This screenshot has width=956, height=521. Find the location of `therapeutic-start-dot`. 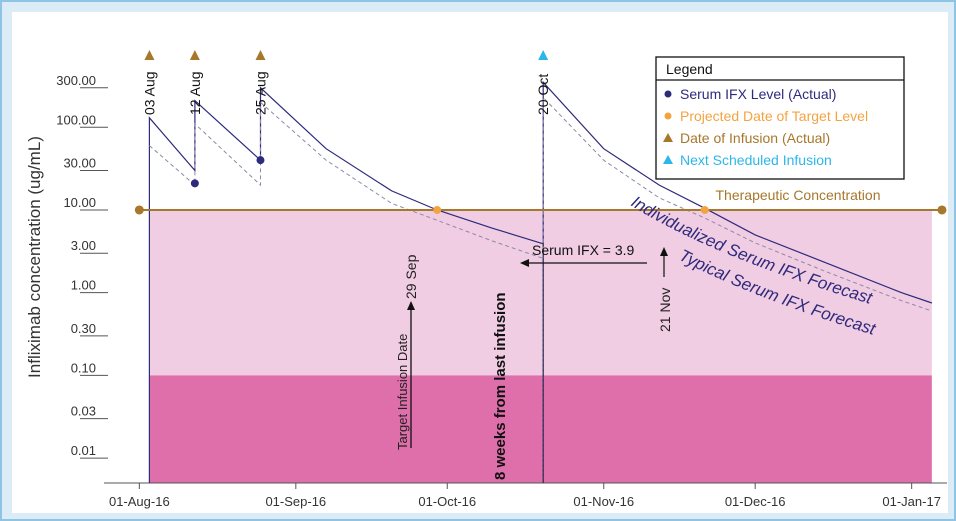

therapeutic-start-dot is located at coordinates (139, 210).